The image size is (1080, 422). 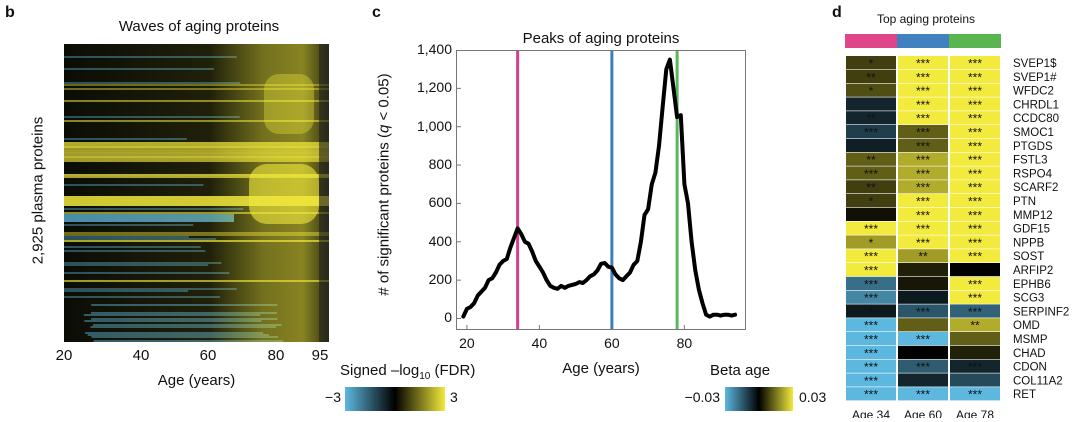 What do you see at coordinates (975, 413) in the screenshot?
I see `heatmap-d-col-label: Age 78` at bounding box center [975, 413].